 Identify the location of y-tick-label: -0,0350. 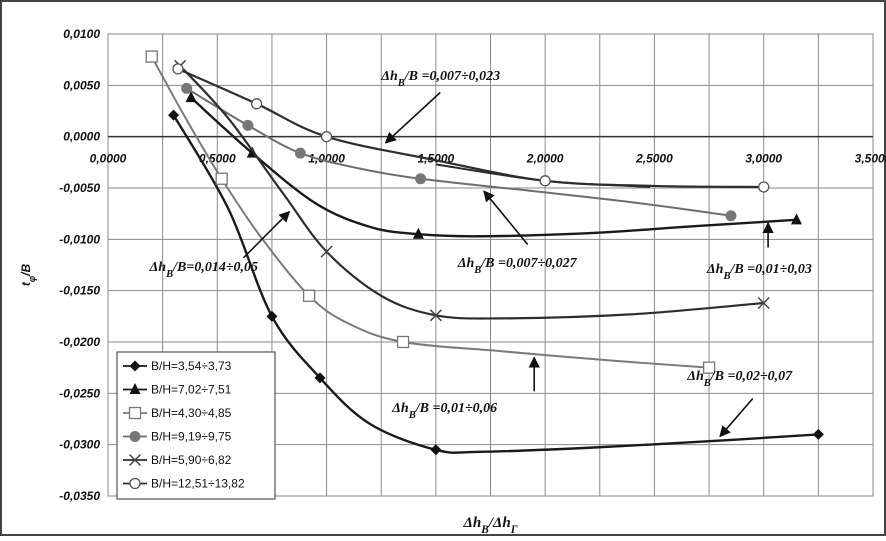
(79, 496).